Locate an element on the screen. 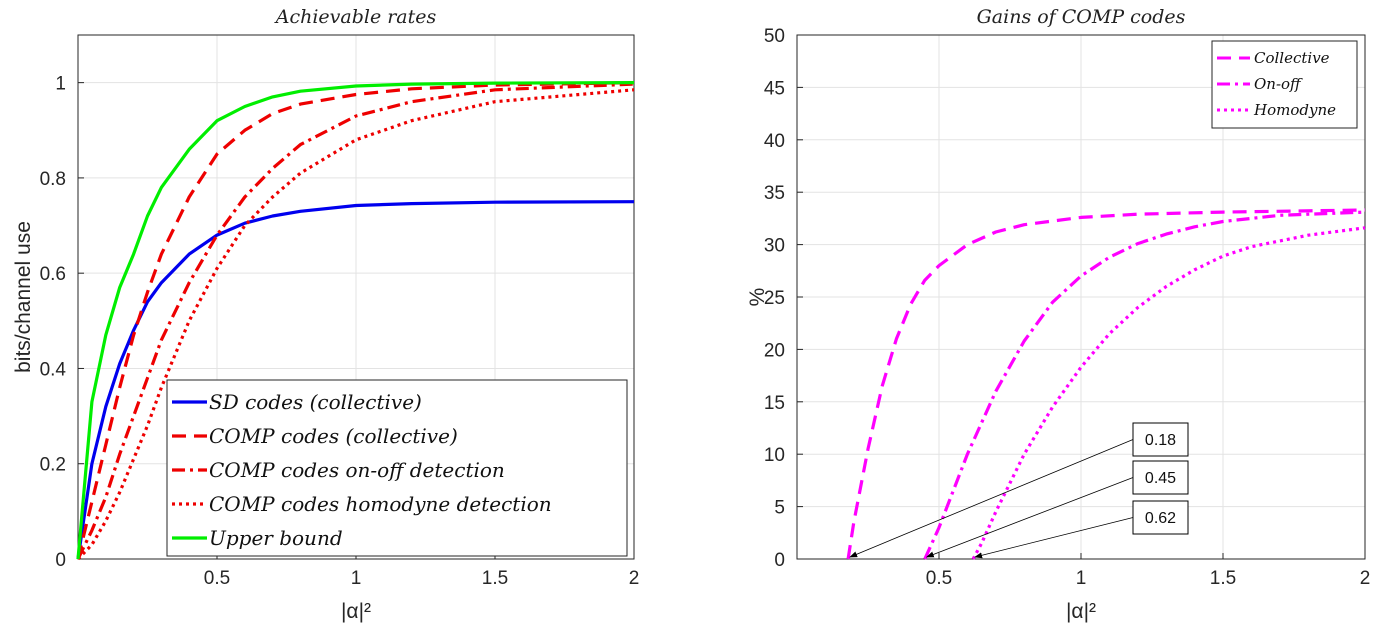  legend-label: Collective is located at coordinates (1292, 58).